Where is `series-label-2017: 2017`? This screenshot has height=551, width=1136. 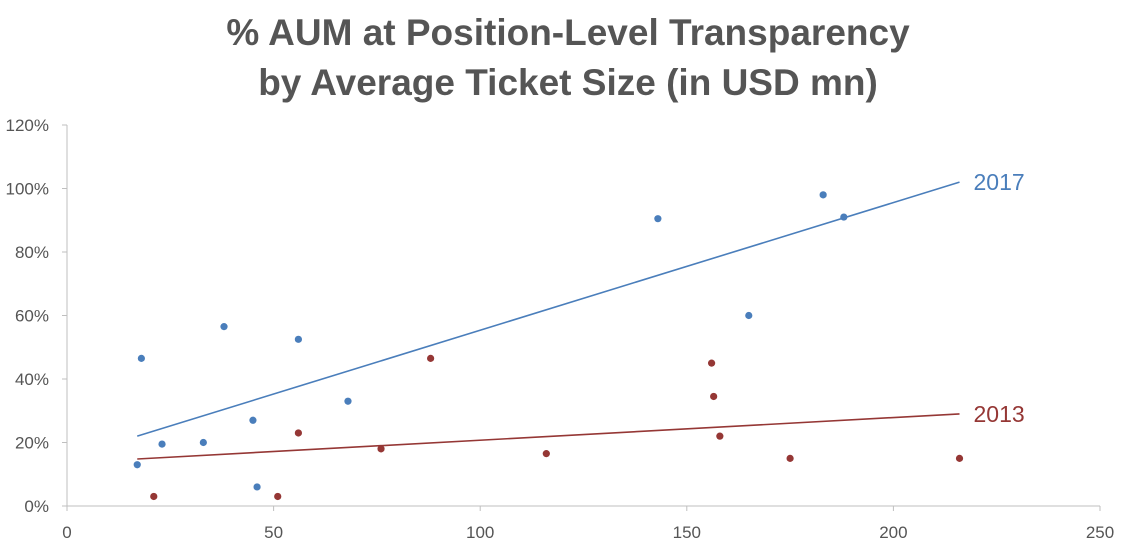
series-label-2017: 2017 is located at coordinates (999, 182).